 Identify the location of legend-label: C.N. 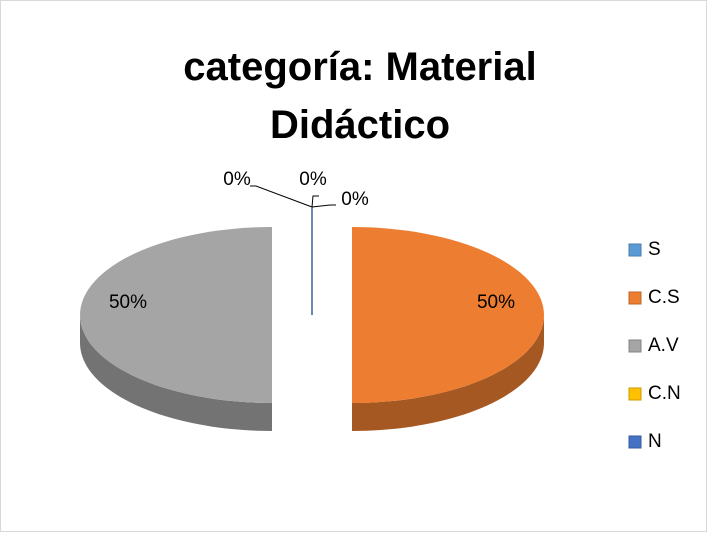
(664, 393).